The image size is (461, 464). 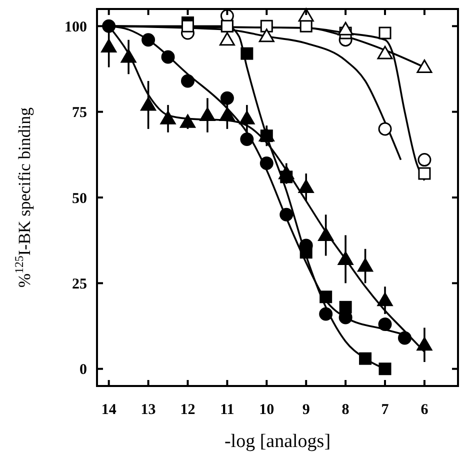 What do you see at coordinates (109, 410) in the screenshot?
I see `x-tick-label: 14` at bounding box center [109, 410].